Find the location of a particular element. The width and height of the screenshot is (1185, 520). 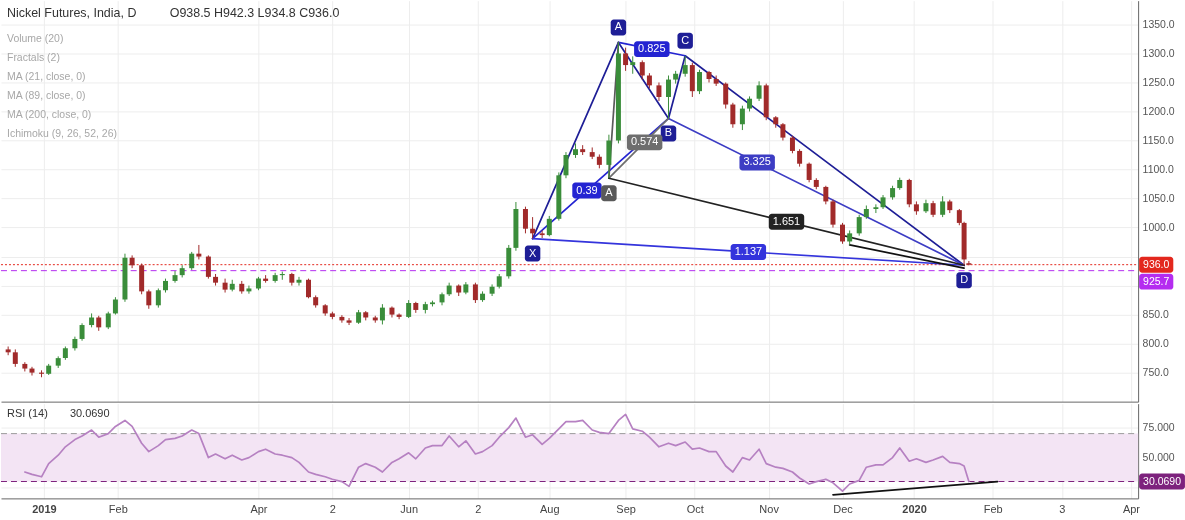

y-tick-label: 1250.0 is located at coordinates (1158, 82).